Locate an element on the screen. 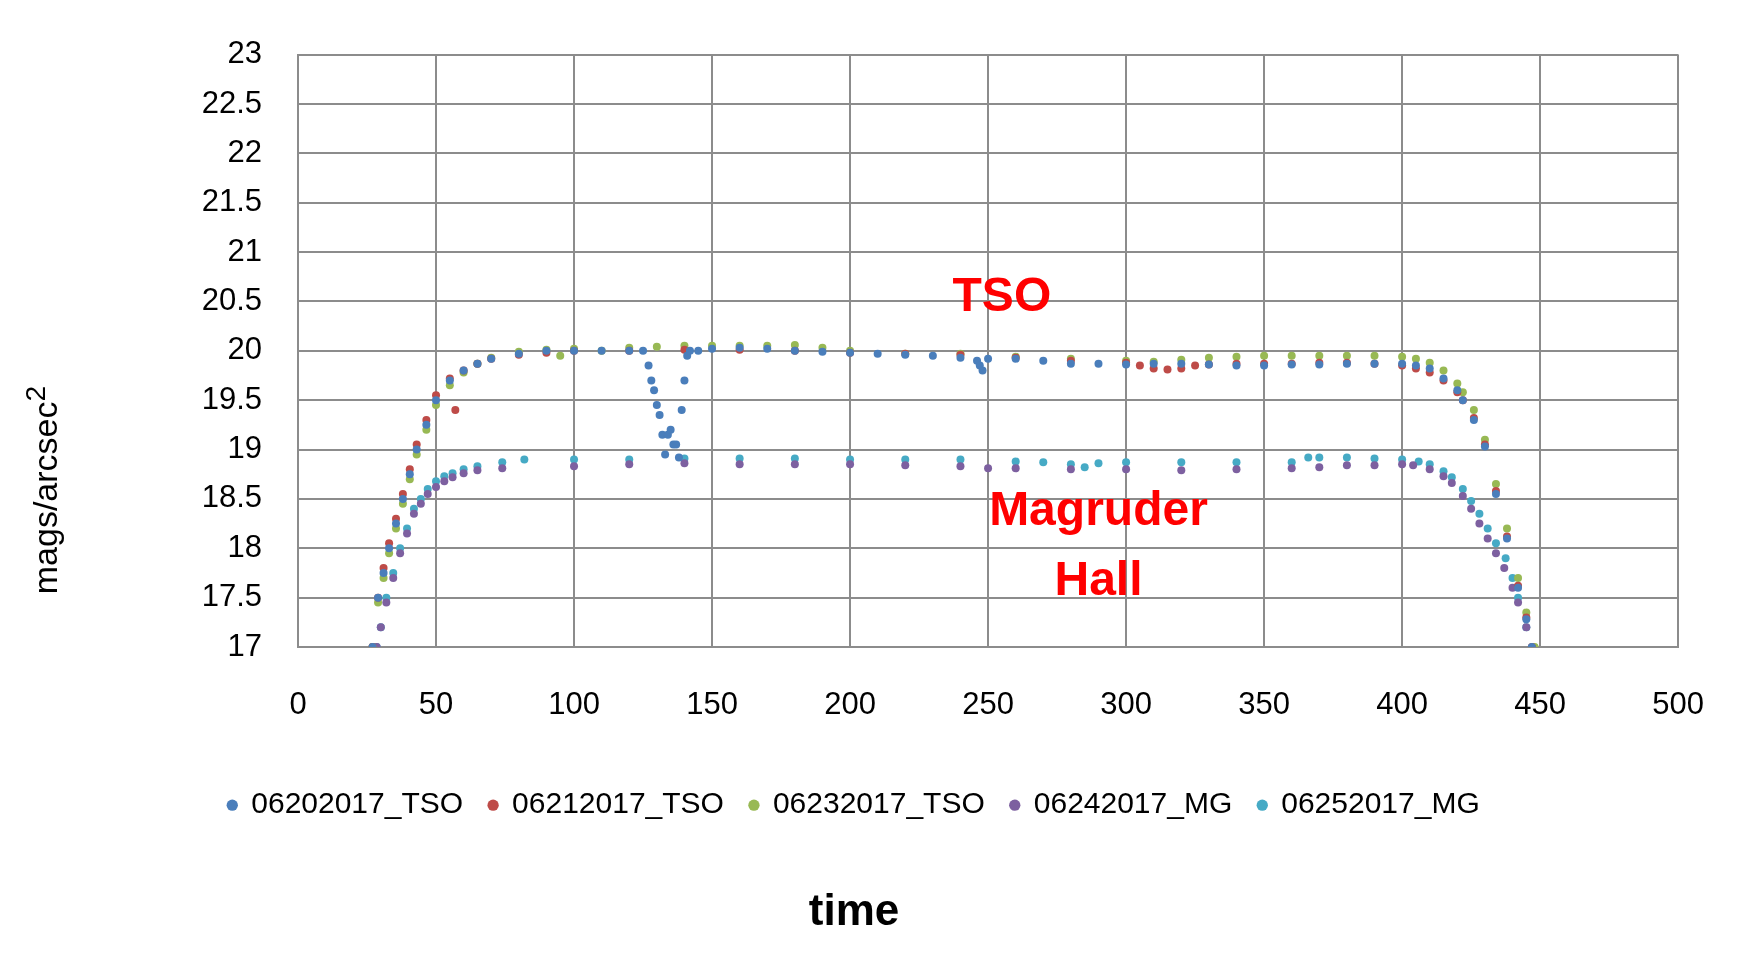 Image resolution: width=1744 pixels, height=959 pixels. y-tick-label: 21 is located at coordinates (244, 250).